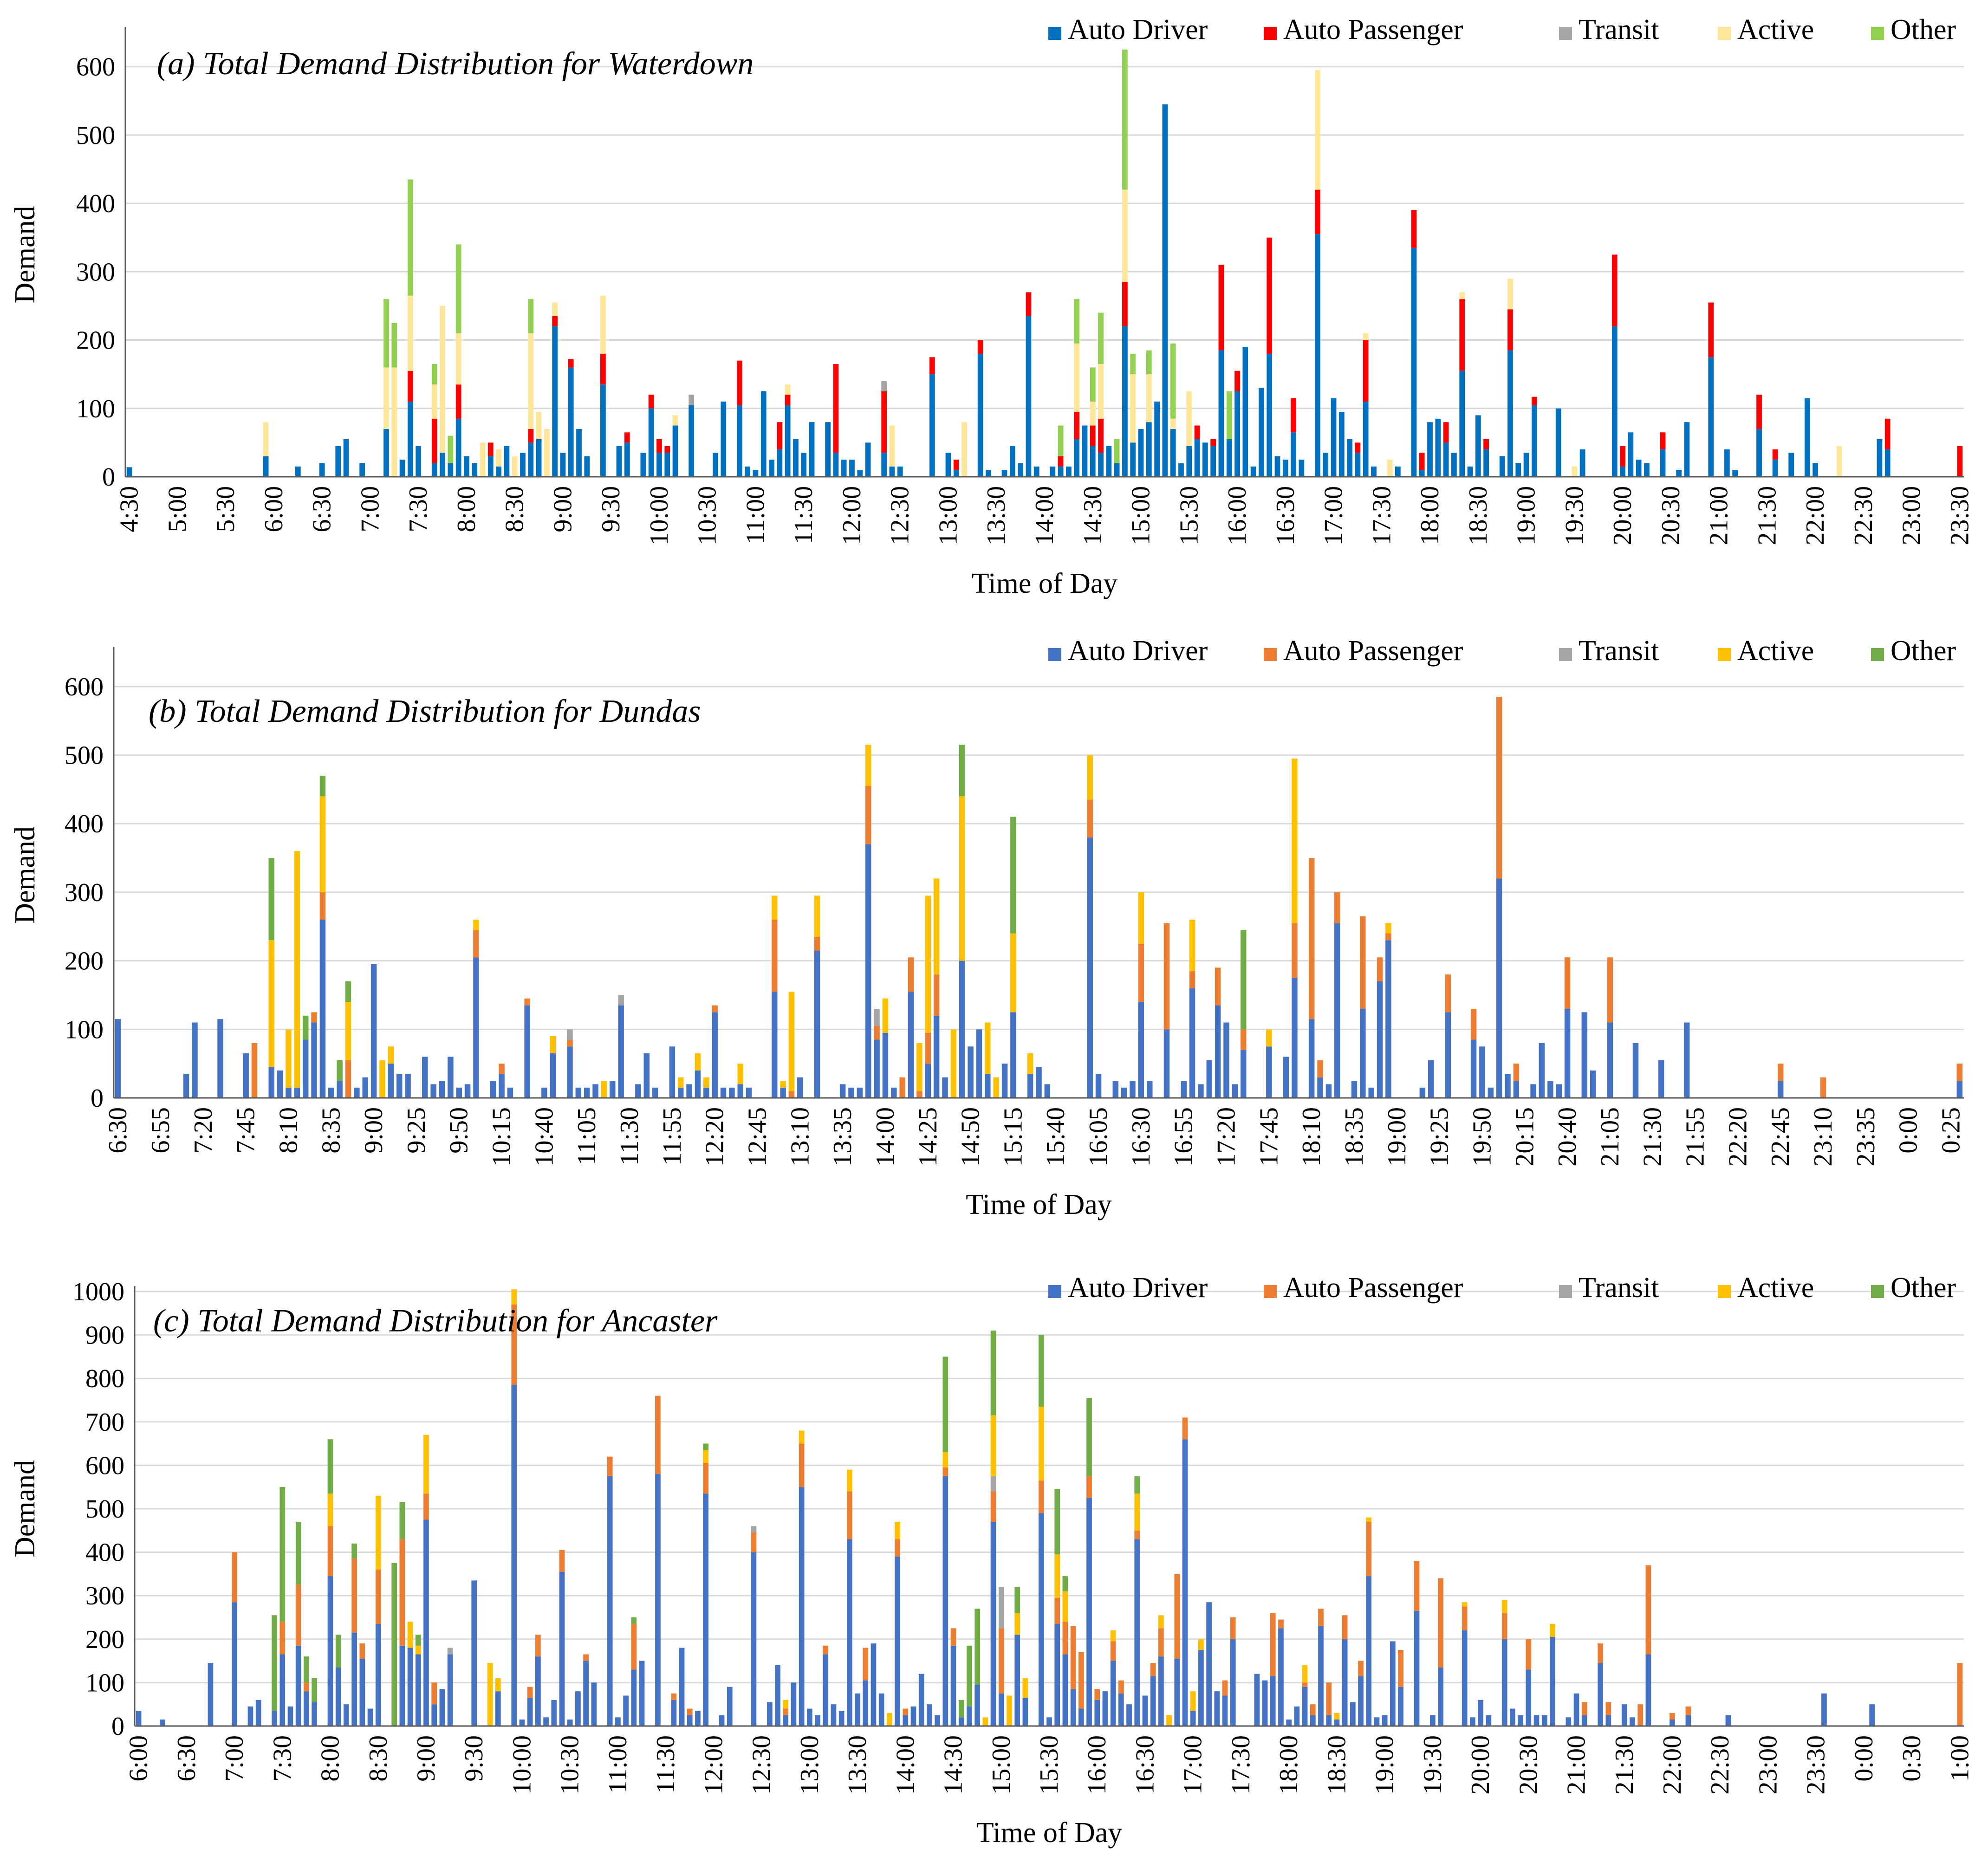 The image size is (1988, 1869). Describe the element at coordinates (996, 515) in the screenshot. I see `x-tick-label: 13:30` at that location.